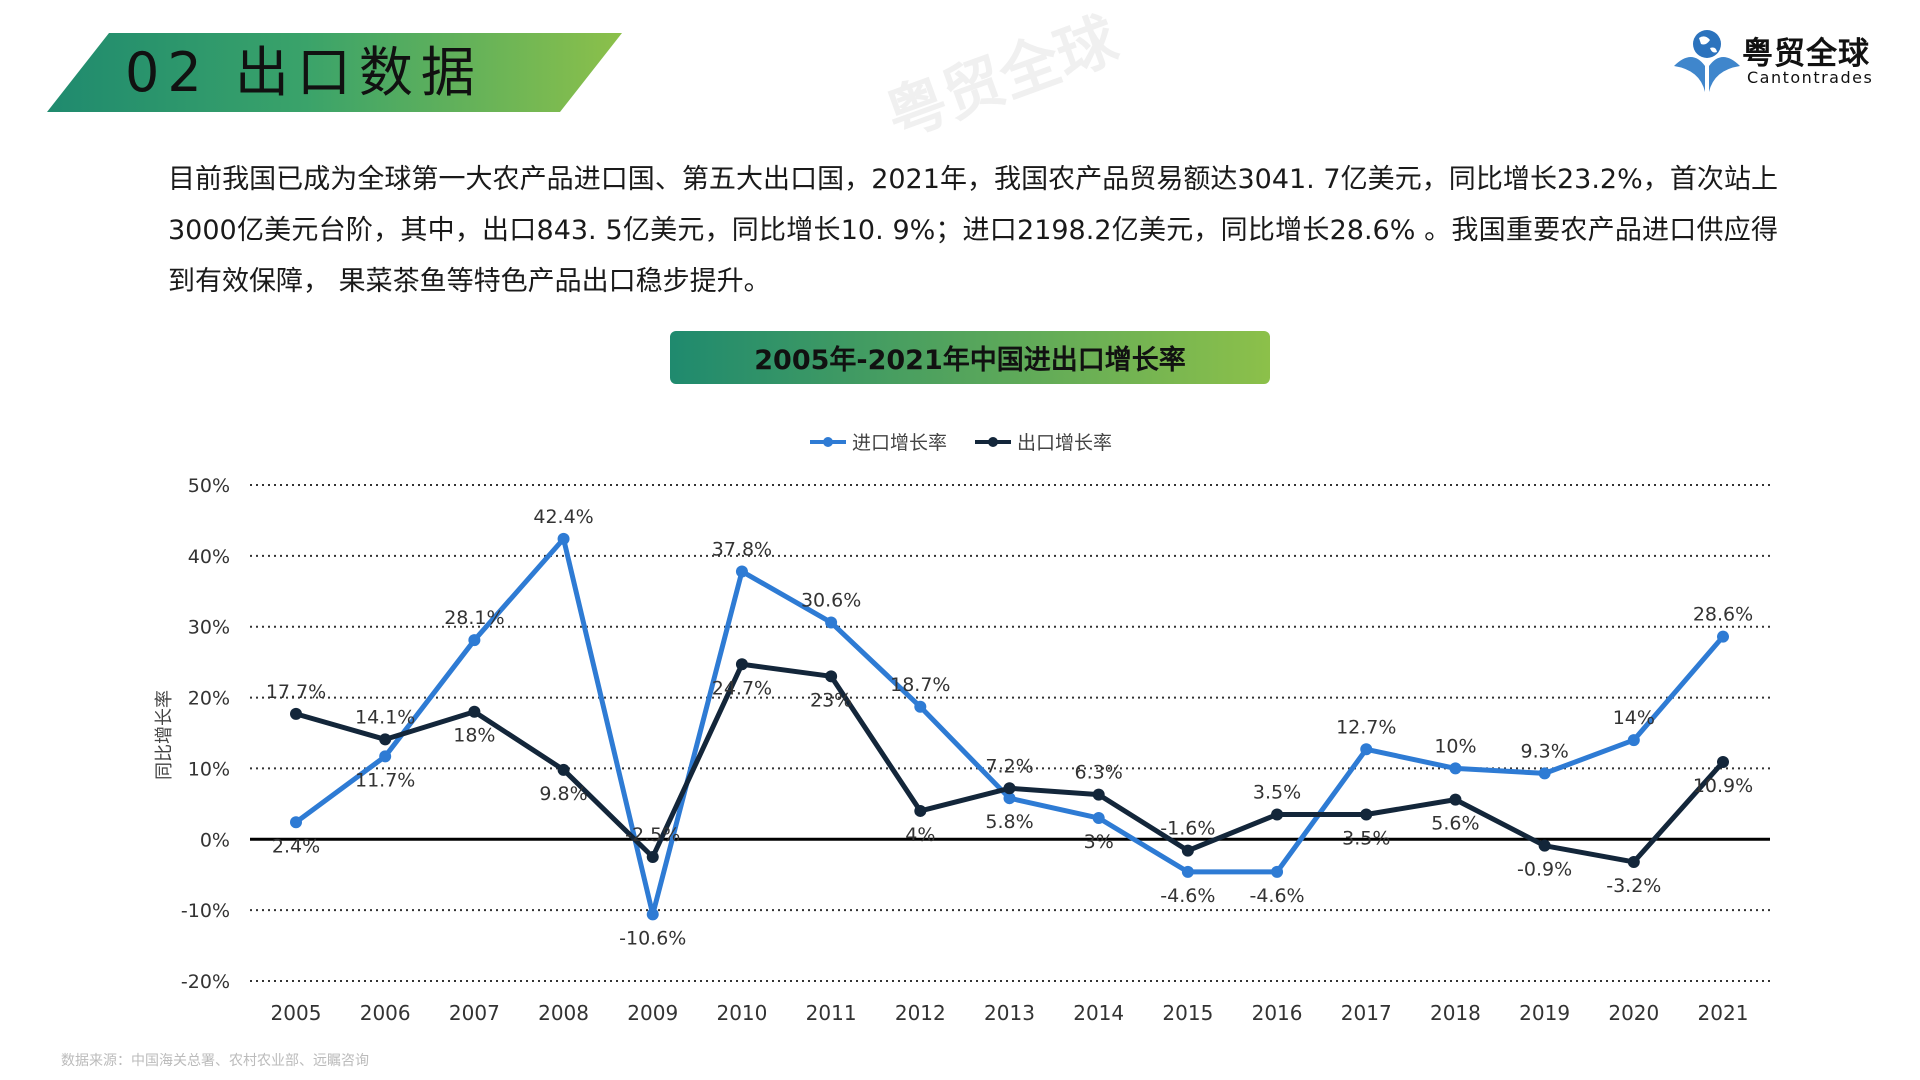  I want to click on logo: 粤贸全球 Cantontrades, so click(1779, 60).